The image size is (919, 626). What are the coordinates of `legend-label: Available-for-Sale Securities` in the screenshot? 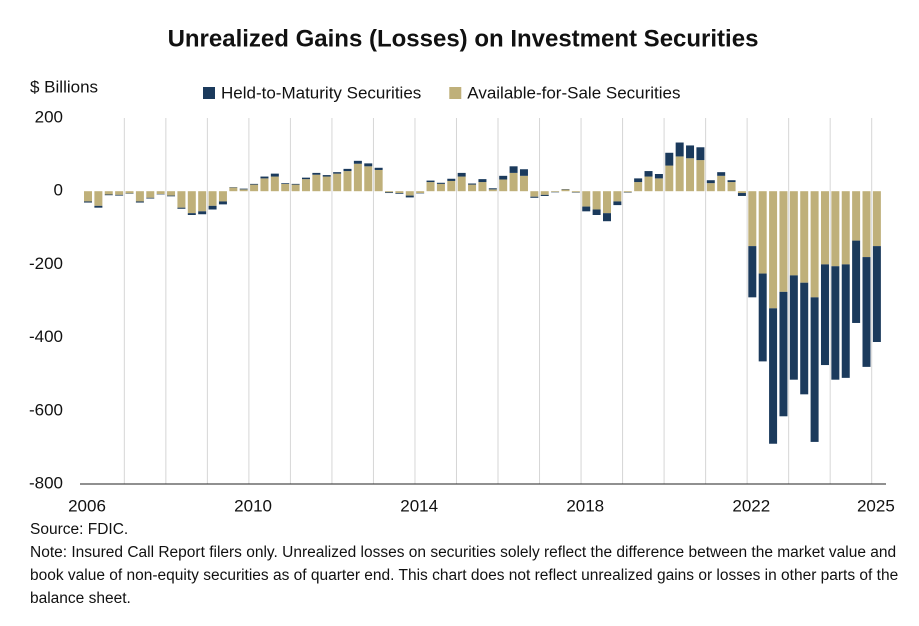 It's located at (573, 92).